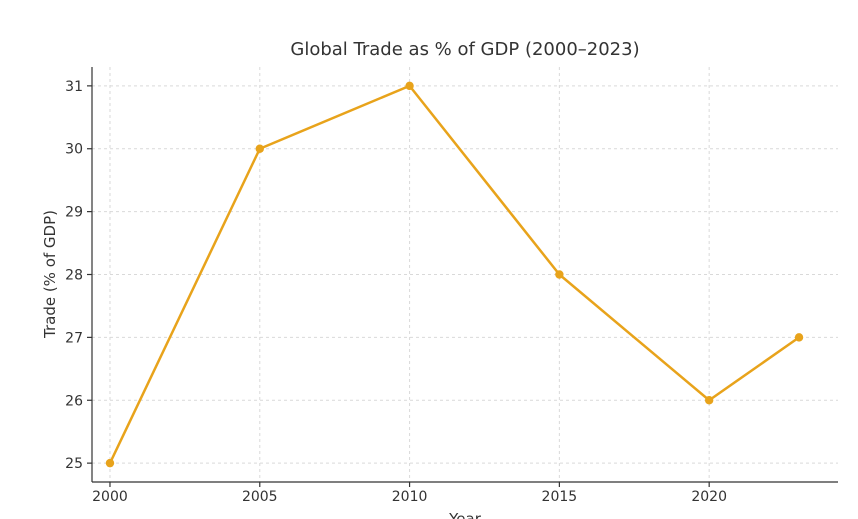 Image resolution: width=858 pixels, height=519 pixels. What do you see at coordinates (74, 213) in the screenshot?
I see `y-tick-label: 29` at bounding box center [74, 213].